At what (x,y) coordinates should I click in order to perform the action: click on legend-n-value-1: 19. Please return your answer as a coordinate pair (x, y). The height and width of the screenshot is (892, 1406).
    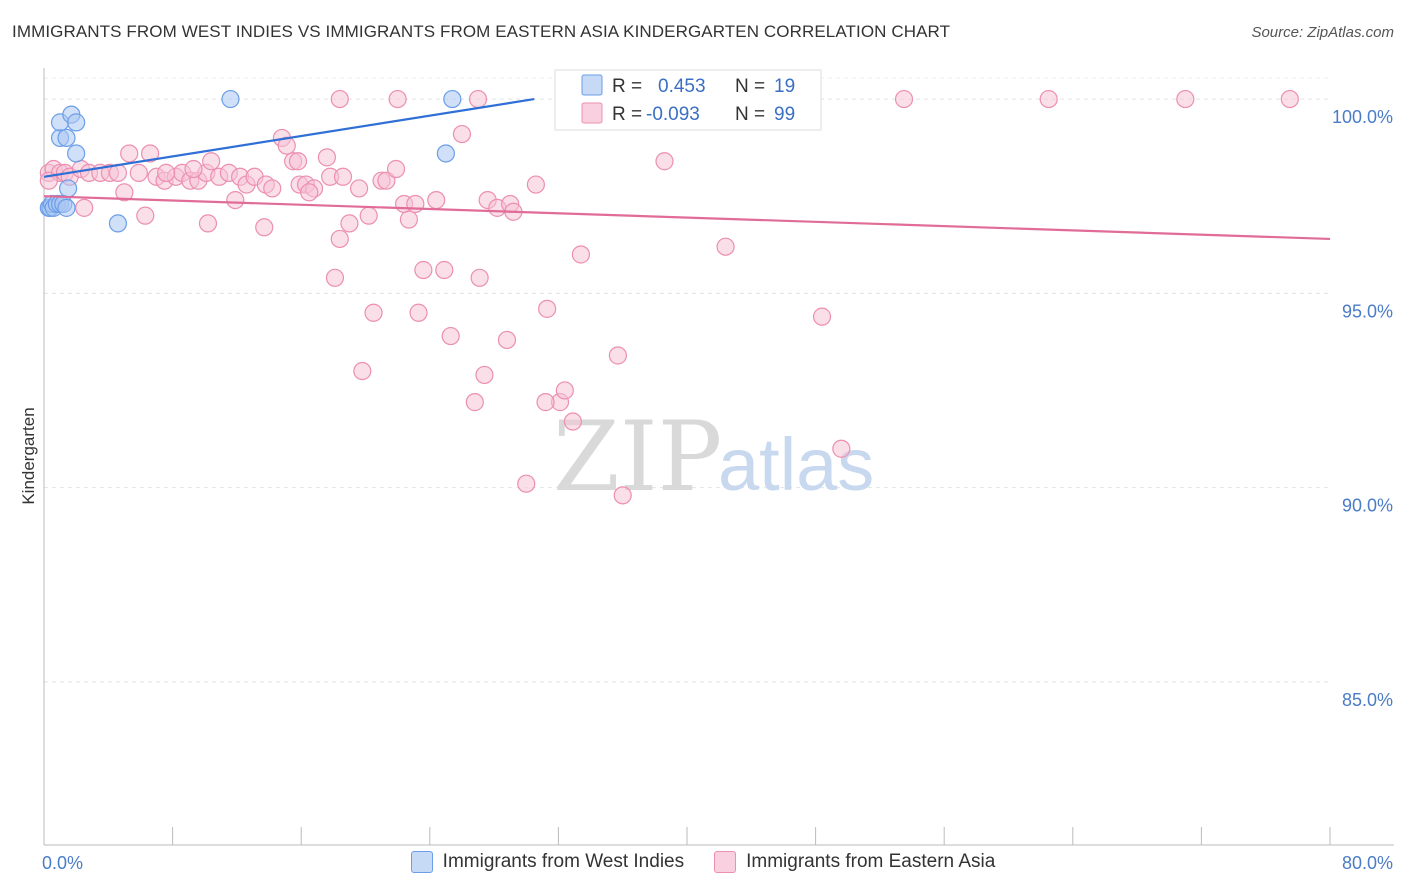
    Looking at the image, I should click on (784, 86).